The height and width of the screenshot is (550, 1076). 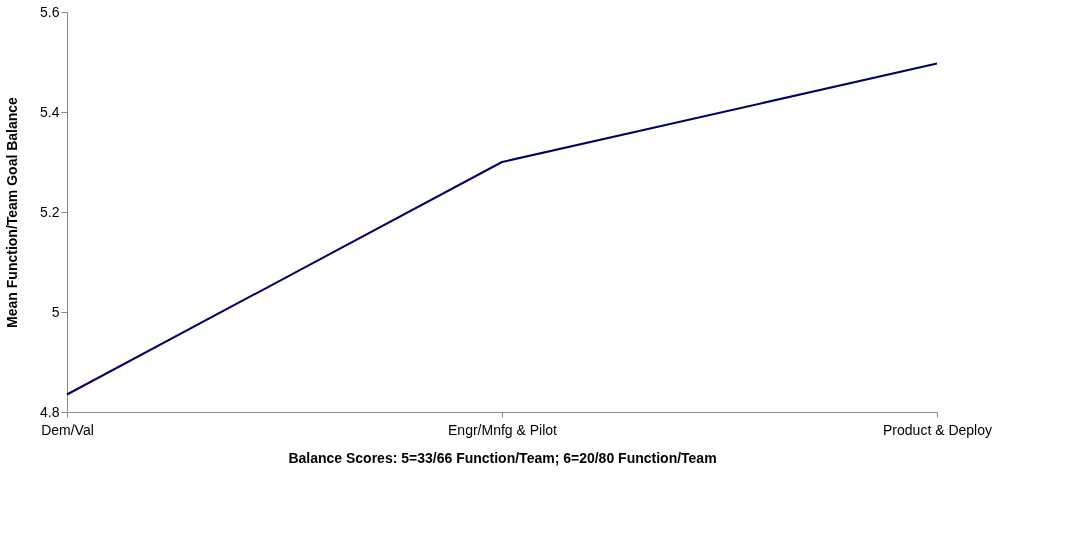 I want to click on x-tick-label: Engr/Mnfg & Pilot, so click(x=503, y=429).